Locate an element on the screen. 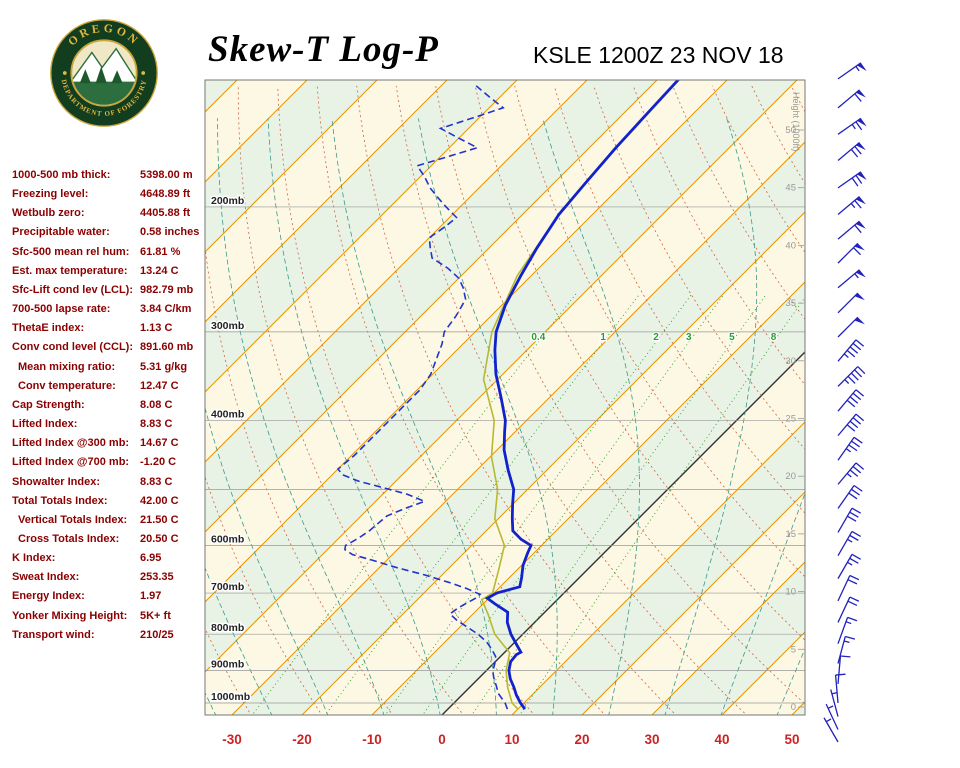 The width and height of the screenshot is (960, 768). index-row: 700-500 lapse rate: 3.84 C/km is located at coordinates (112, 309).